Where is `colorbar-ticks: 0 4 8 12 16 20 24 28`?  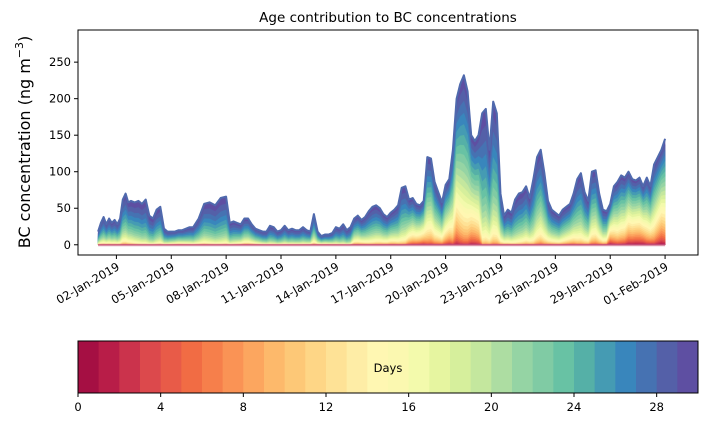 colorbar-ticks: 0 4 8 12 16 20 24 28 is located at coordinates (369, 403).